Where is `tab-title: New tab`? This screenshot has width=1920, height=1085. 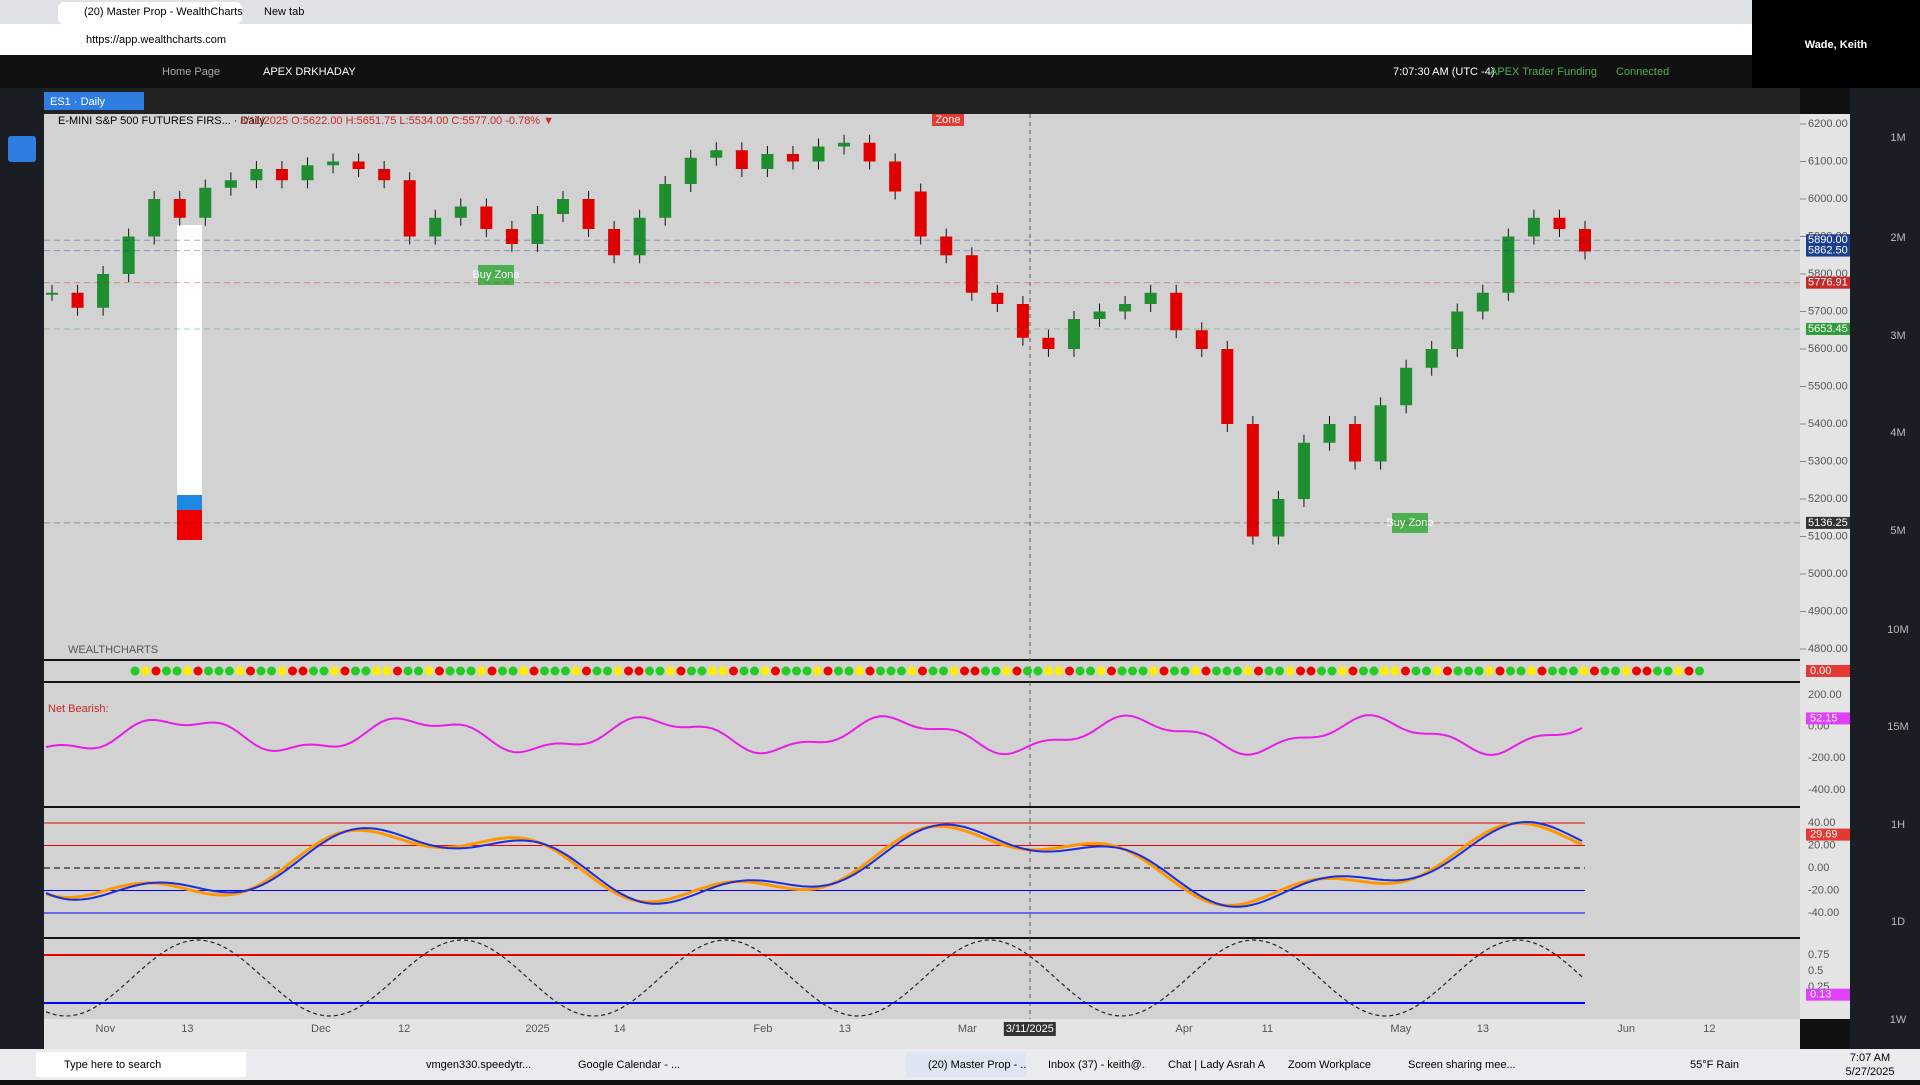
tab-title: New tab is located at coordinates (284, 12).